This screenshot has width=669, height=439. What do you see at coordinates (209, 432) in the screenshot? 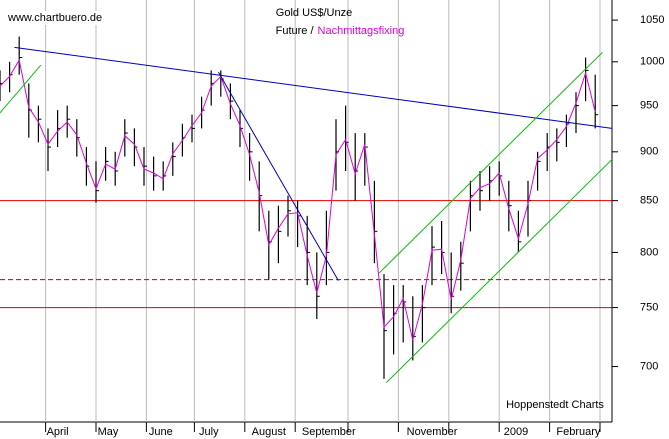
I see `x-tick-label: July` at bounding box center [209, 432].